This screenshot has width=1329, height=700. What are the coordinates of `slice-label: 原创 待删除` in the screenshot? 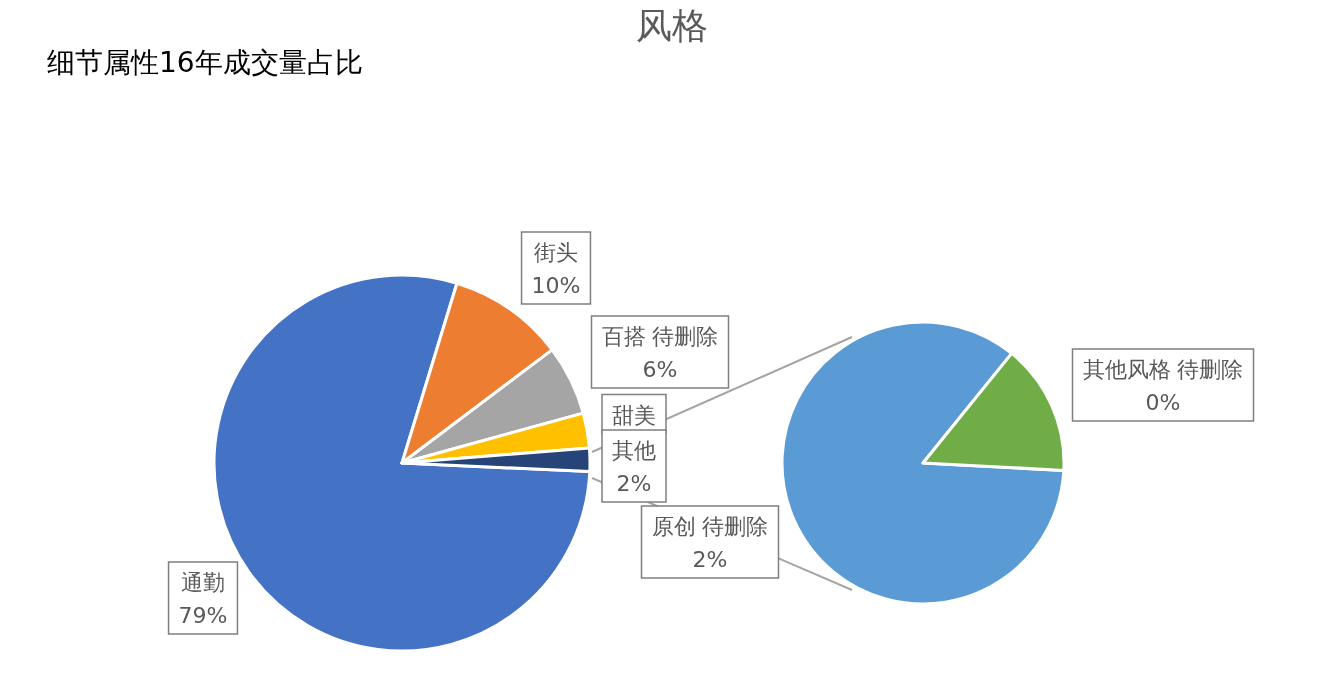 It's located at (710, 526).